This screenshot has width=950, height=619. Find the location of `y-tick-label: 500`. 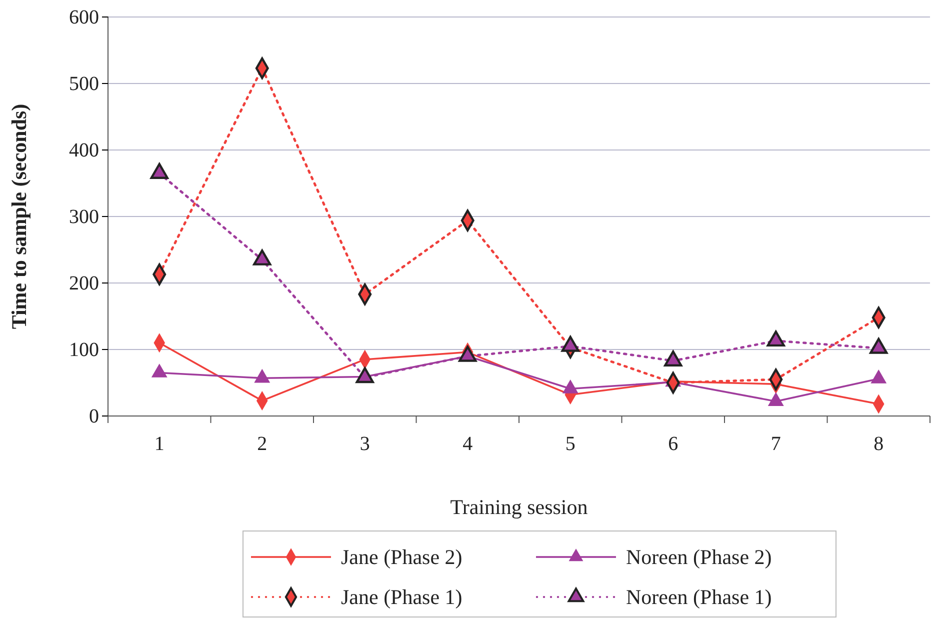

y-tick-label: 500 is located at coordinates (84, 83).